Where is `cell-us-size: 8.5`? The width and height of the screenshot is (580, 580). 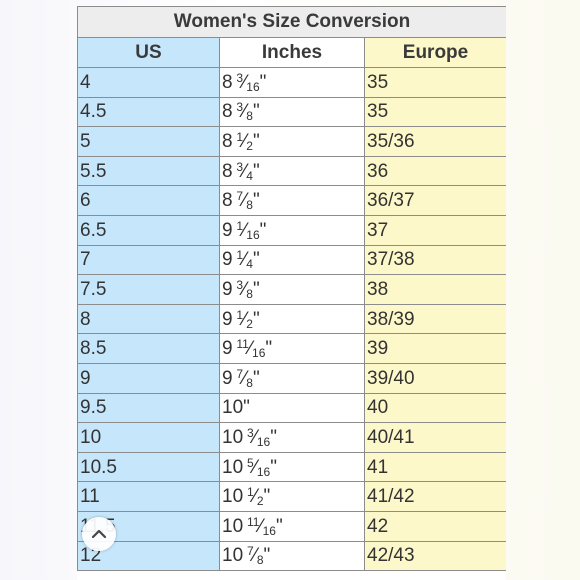 cell-us-size: 8.5 is located at coordinates (148, 348).